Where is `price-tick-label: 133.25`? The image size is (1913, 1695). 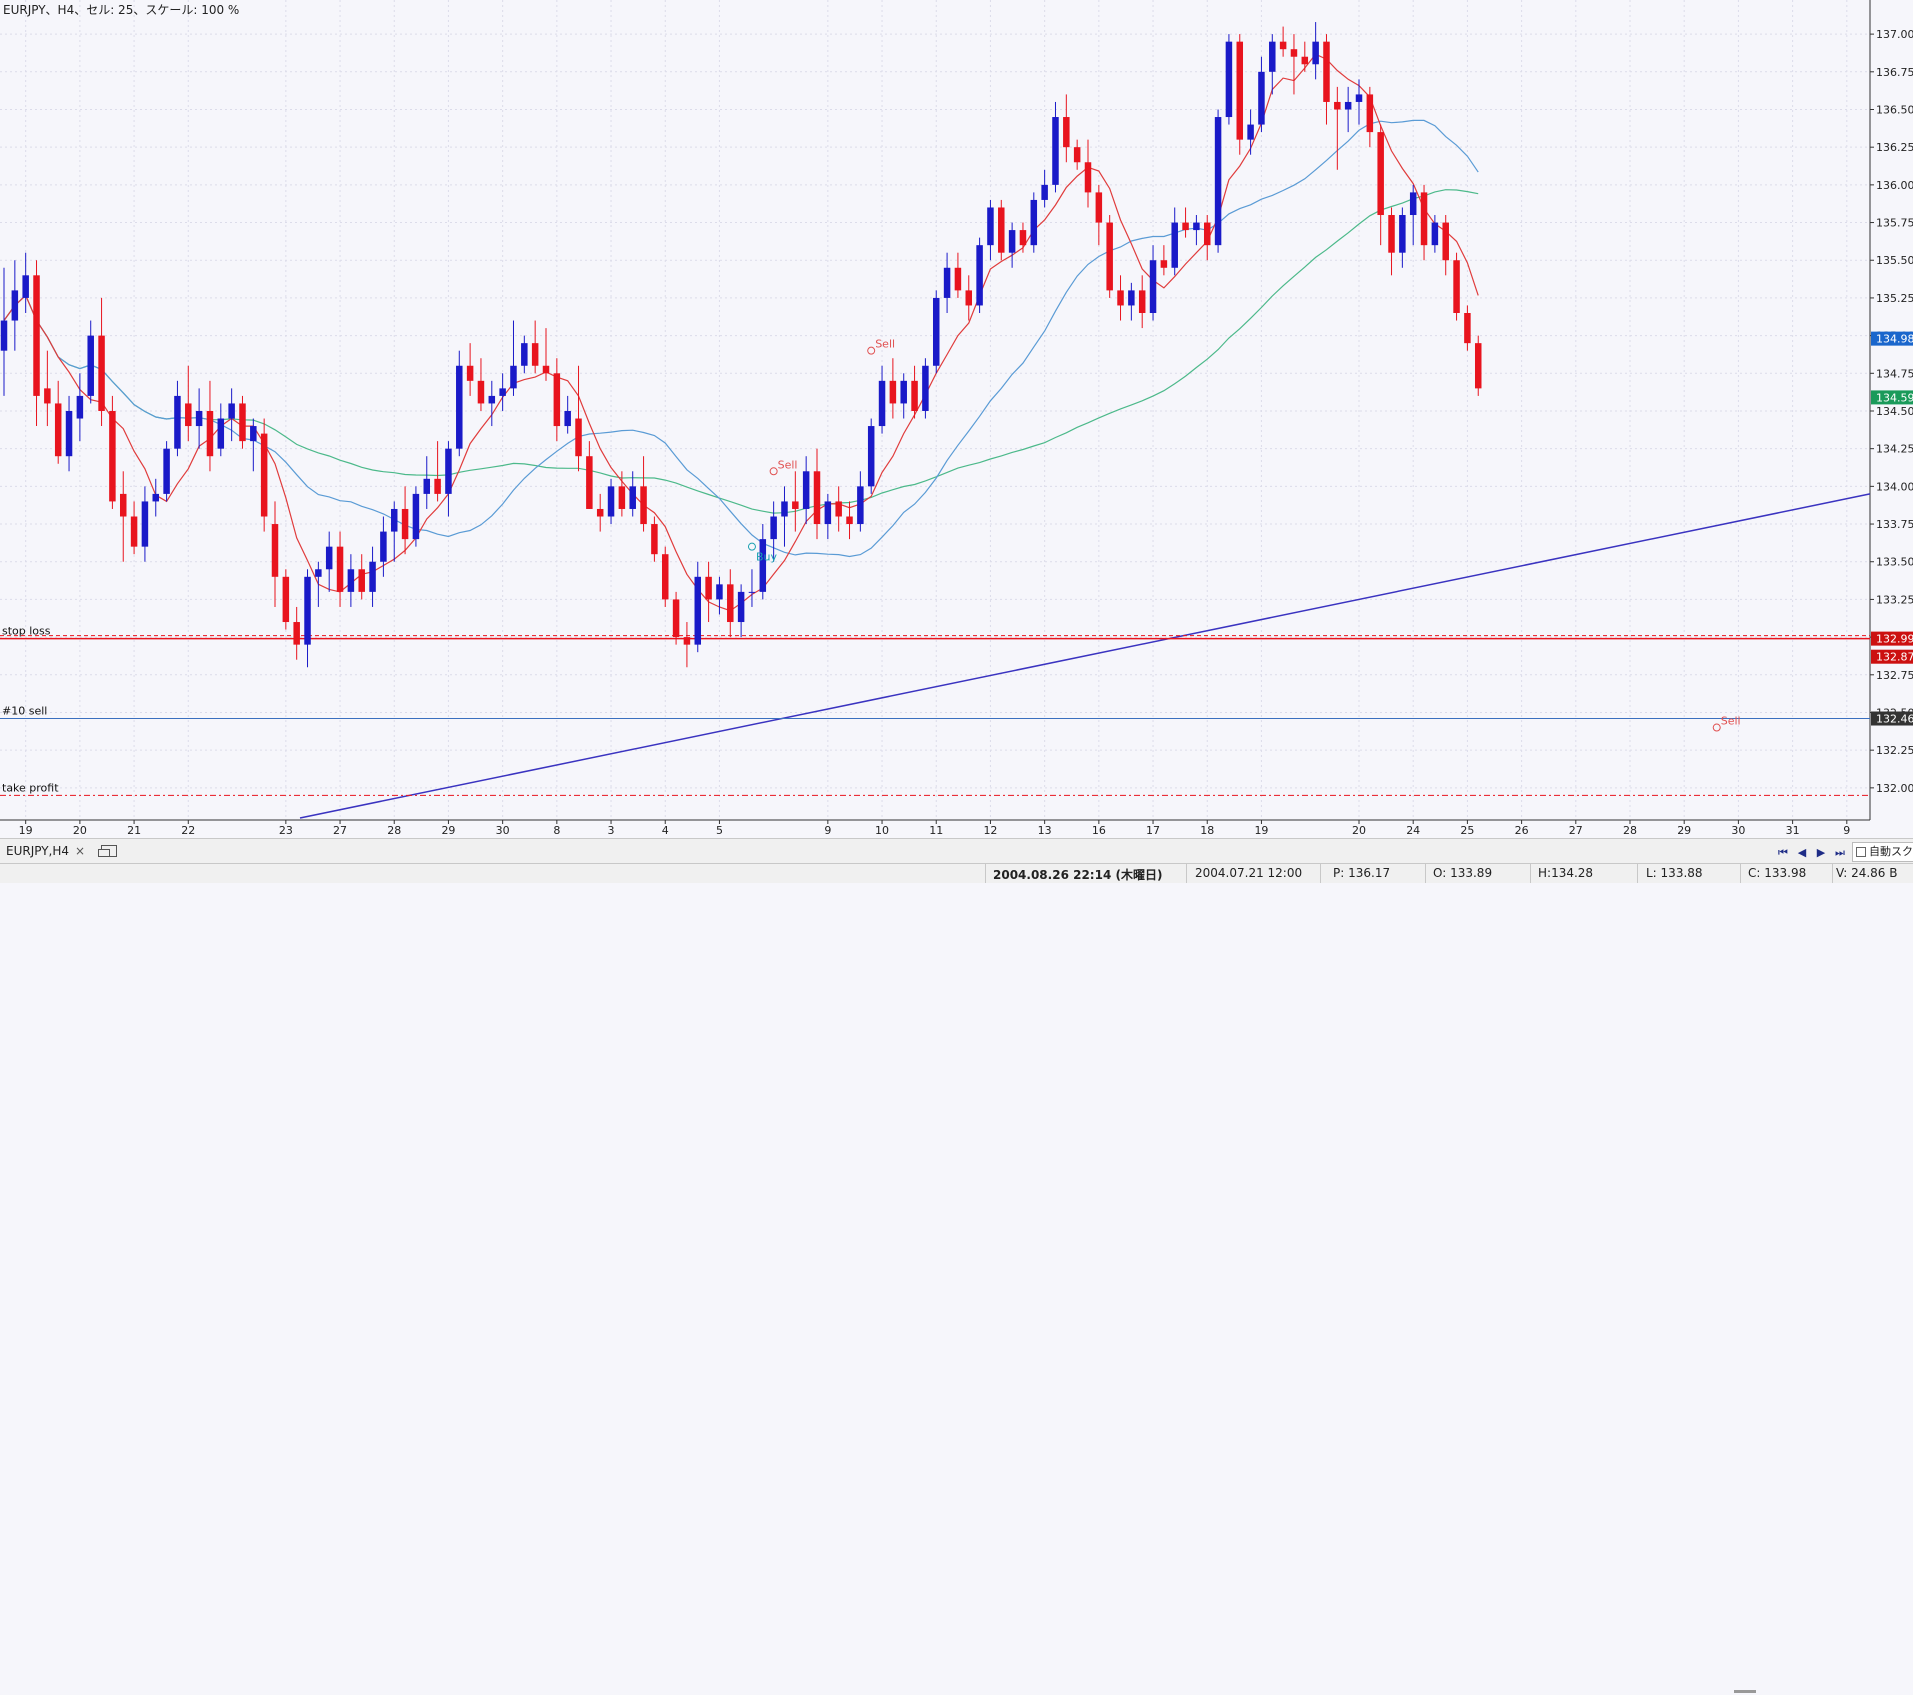 price-tick-label: 133.25 is located at coordinates (1894, 599).